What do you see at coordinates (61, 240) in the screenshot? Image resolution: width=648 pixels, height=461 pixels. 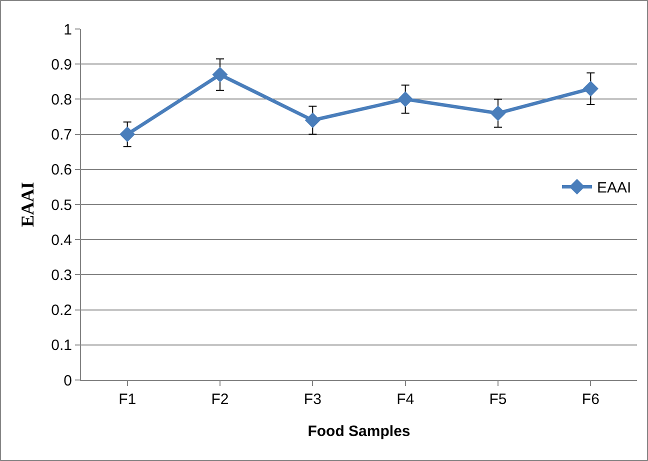 I see `y-tick-label: 0.4` at bounding box center [61, 240].